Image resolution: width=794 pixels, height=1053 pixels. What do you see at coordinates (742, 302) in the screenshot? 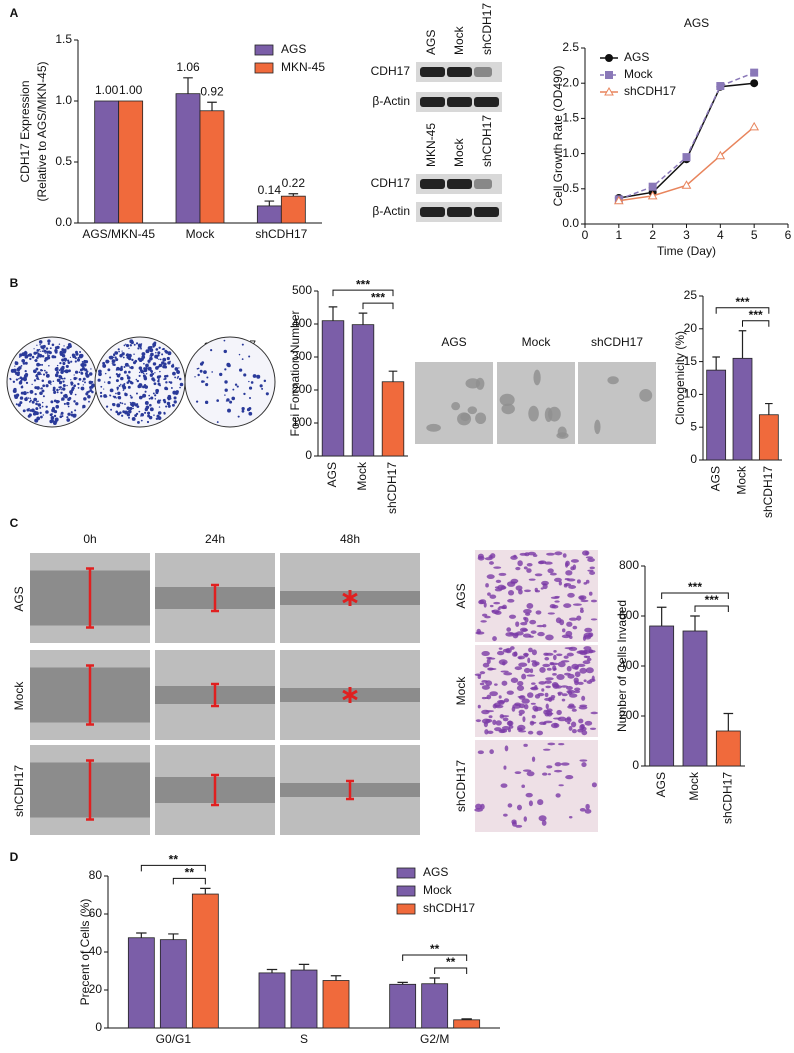
I see `significance-label: ***` at bounding box center [742, 302].